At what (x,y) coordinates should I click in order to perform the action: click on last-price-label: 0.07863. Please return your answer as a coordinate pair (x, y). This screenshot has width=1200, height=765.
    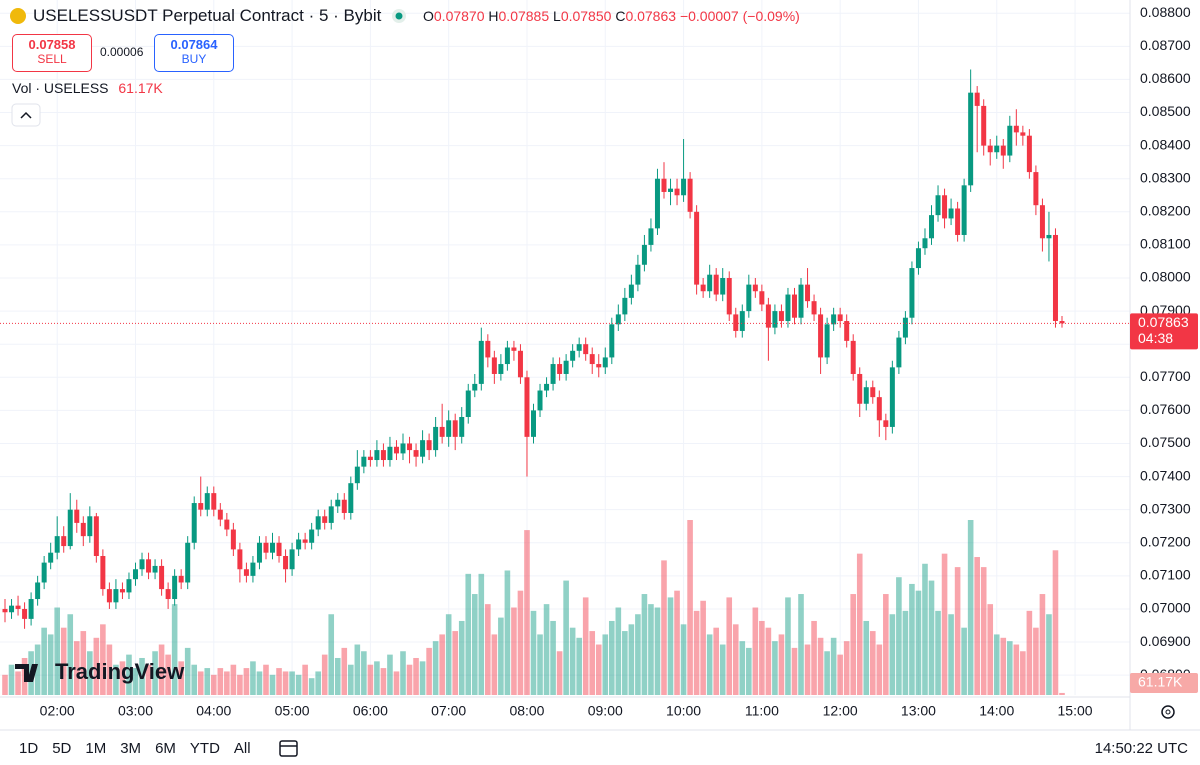
    Looking at the image, I should click on (1163, 322).